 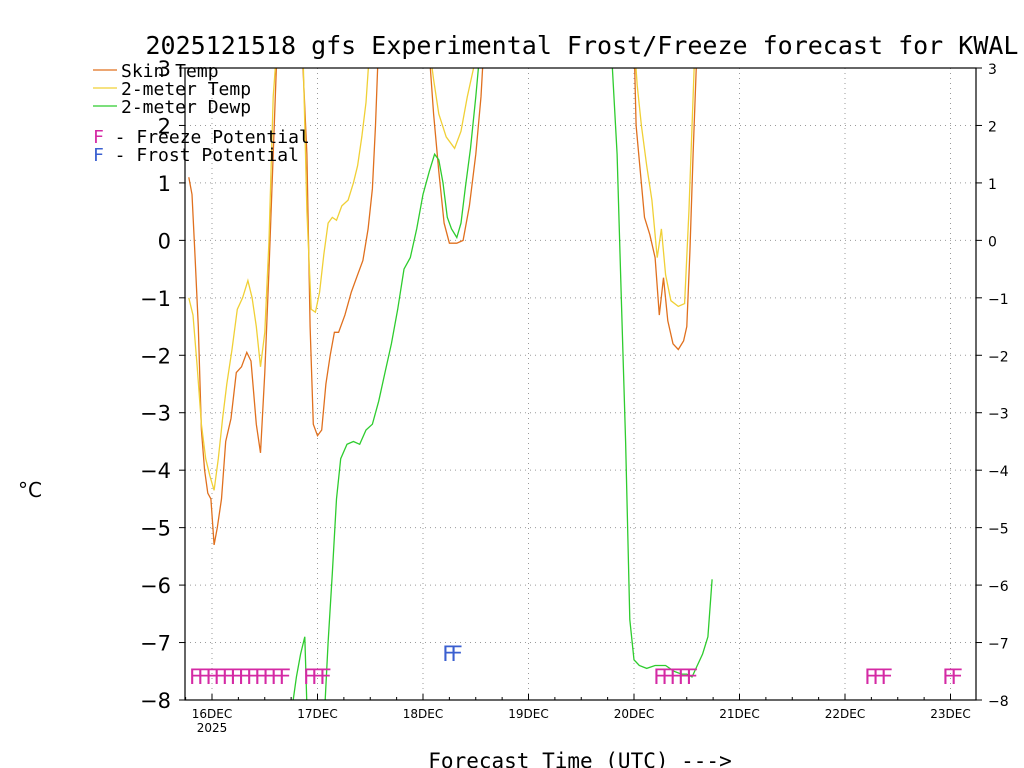 I want to click on legend-label: 2-meter Dewp, so click(x=186, y=107).